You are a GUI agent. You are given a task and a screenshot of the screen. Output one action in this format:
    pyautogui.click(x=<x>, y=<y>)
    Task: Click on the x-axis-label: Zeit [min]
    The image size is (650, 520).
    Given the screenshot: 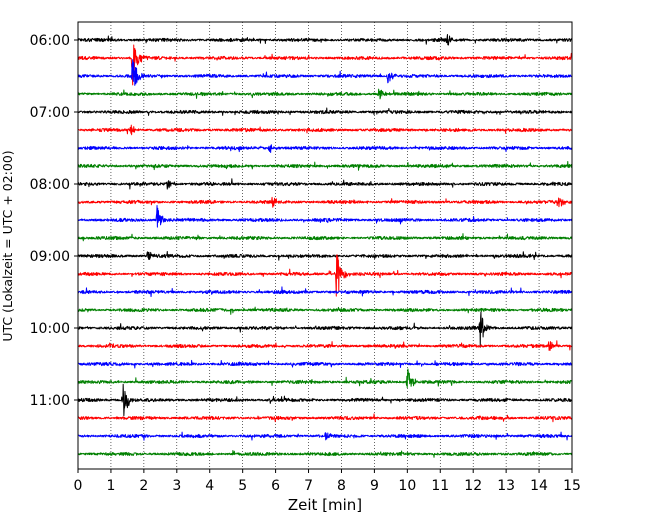 What is the action you would take?
    pyautogui.click(x=325, y=505)
    